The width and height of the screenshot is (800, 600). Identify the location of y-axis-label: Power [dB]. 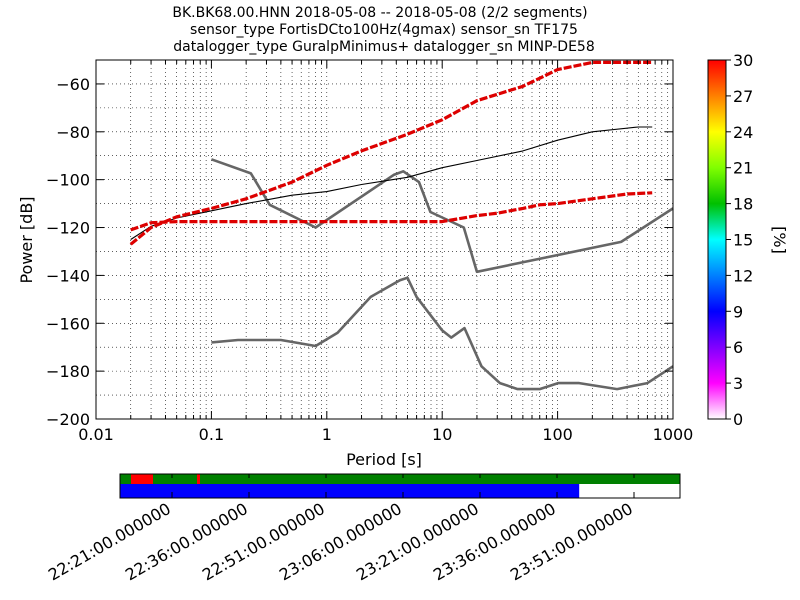
(26, 239).